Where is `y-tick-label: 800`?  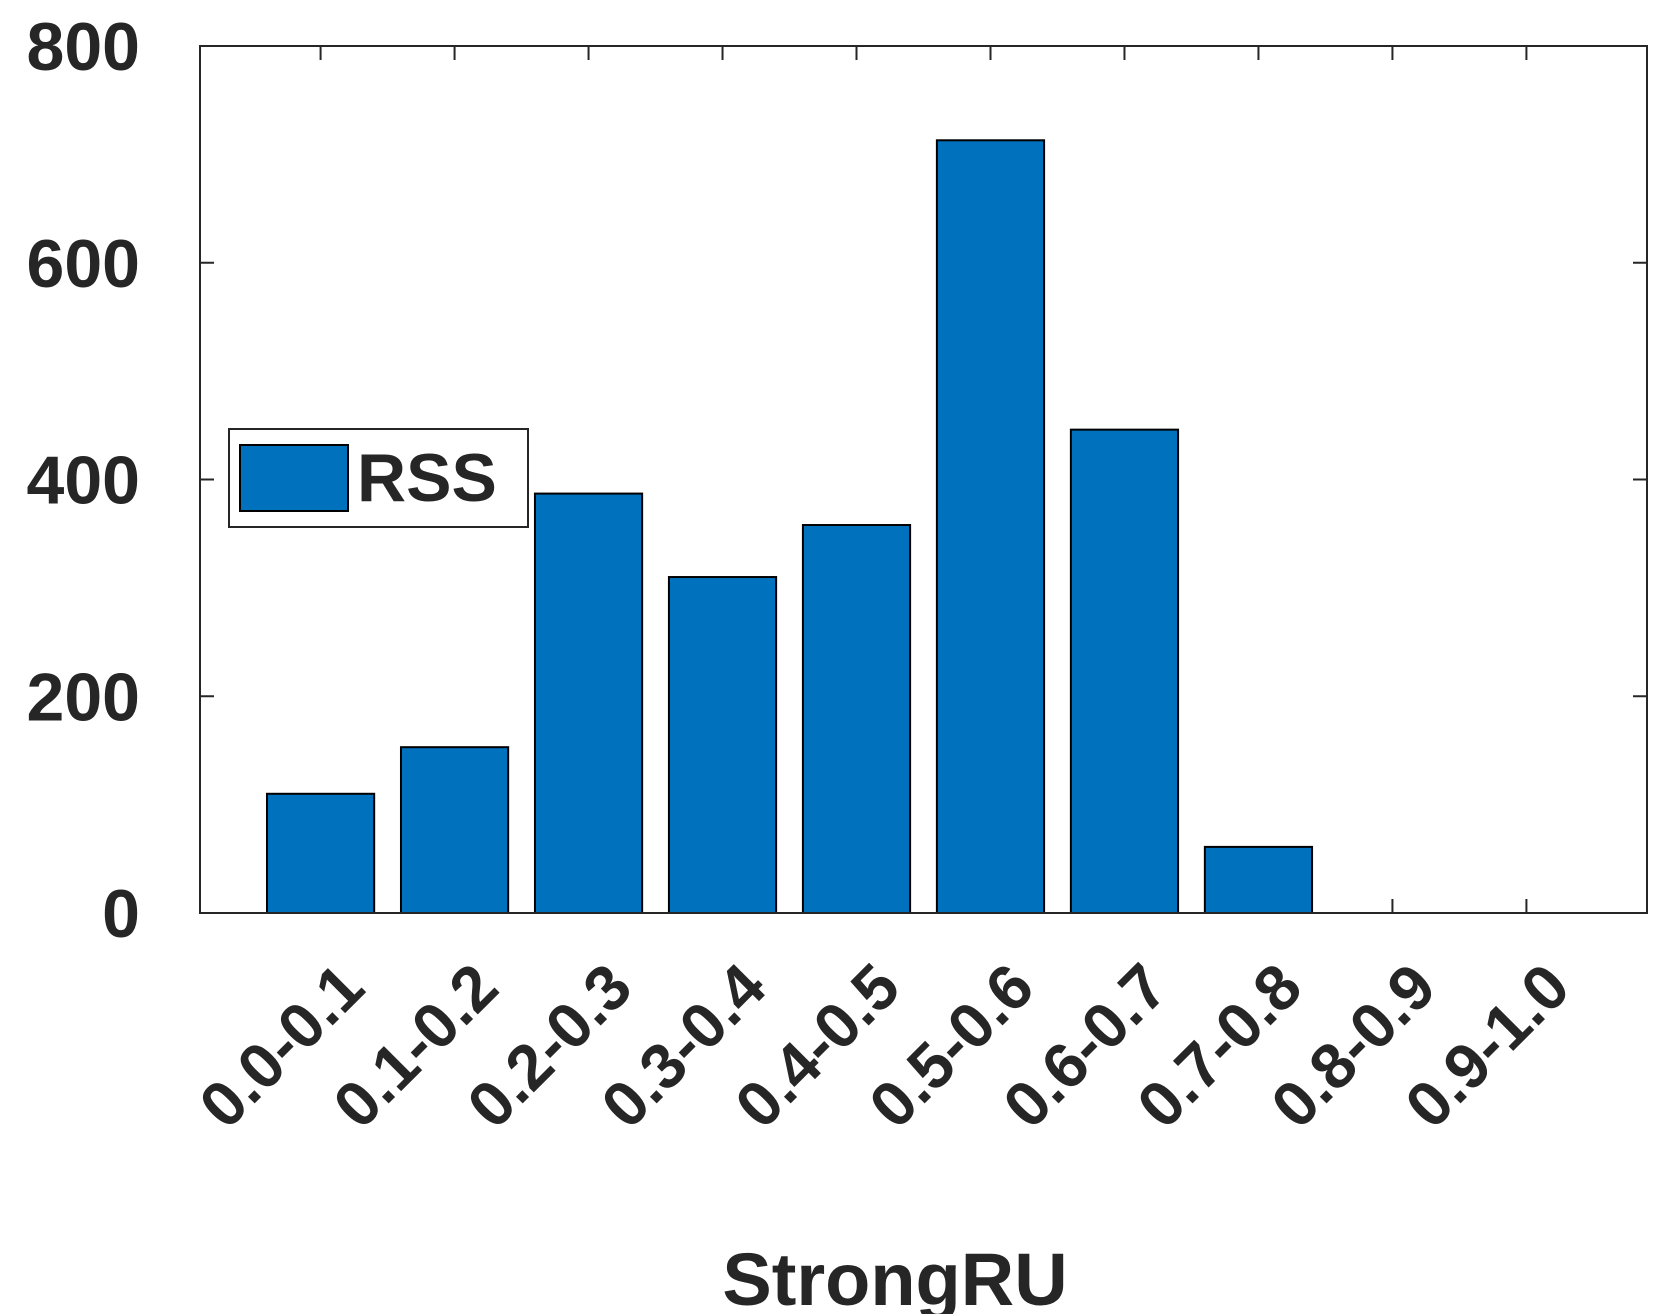
y-tick-label: 800 is located at coordinates (83, 47).